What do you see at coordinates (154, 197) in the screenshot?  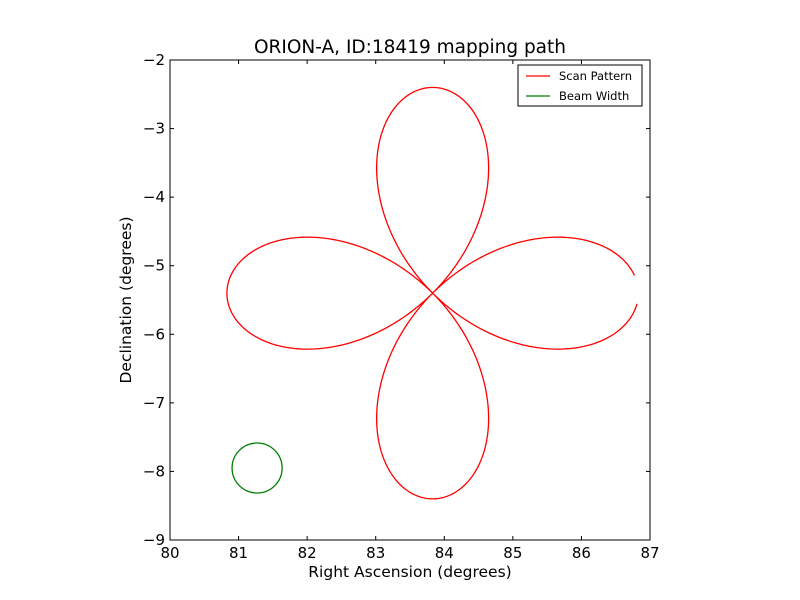 I see `y-tick-label: −4` at bounding box center [154, 197].